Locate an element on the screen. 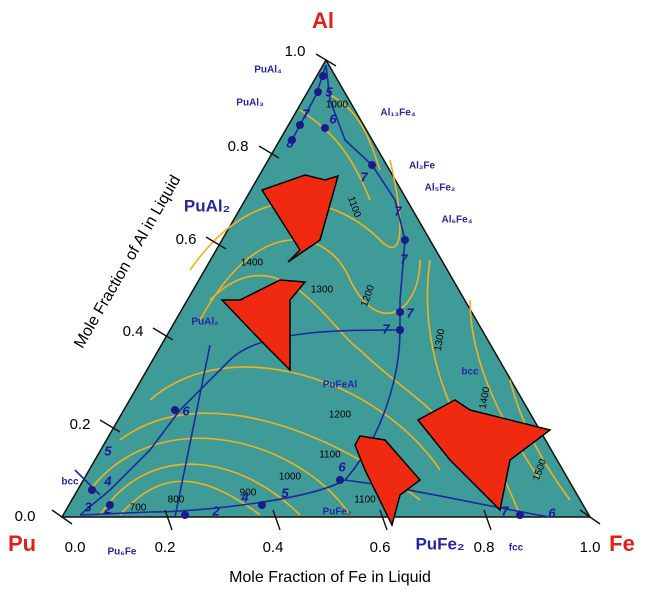 This screenshot has height=595, width=645. phase-label: Al₂Fe is located at coordinates (422, 166).